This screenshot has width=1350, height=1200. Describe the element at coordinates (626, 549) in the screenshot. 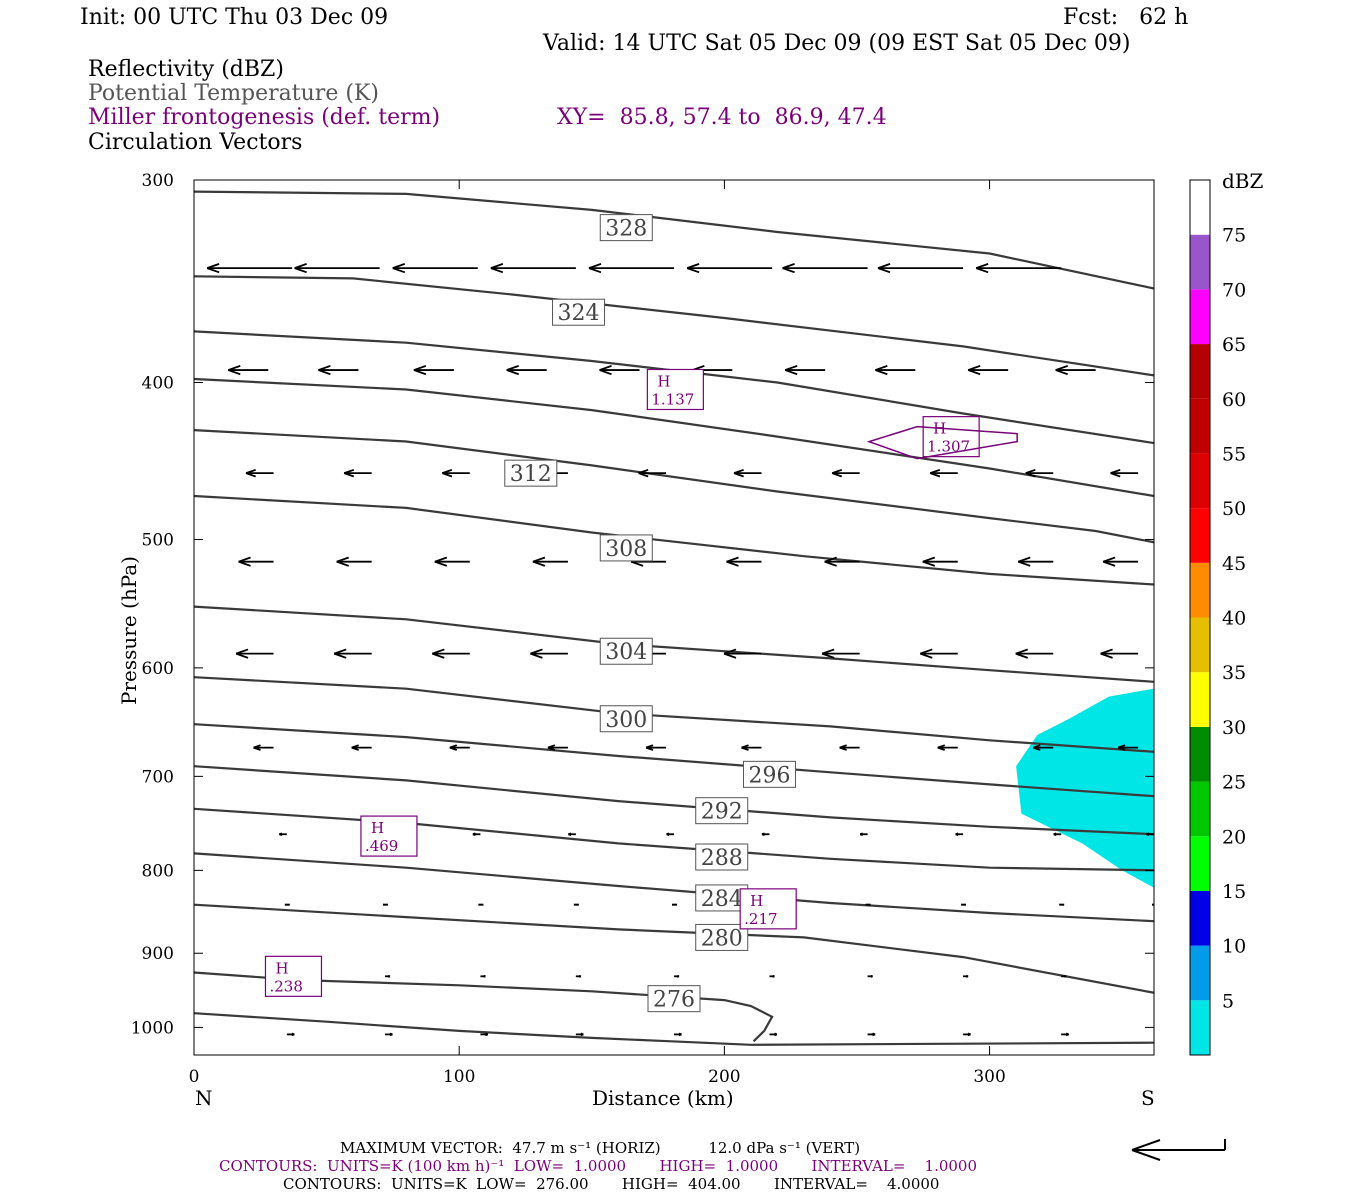

I see `theta-label-text: 308` at that location.